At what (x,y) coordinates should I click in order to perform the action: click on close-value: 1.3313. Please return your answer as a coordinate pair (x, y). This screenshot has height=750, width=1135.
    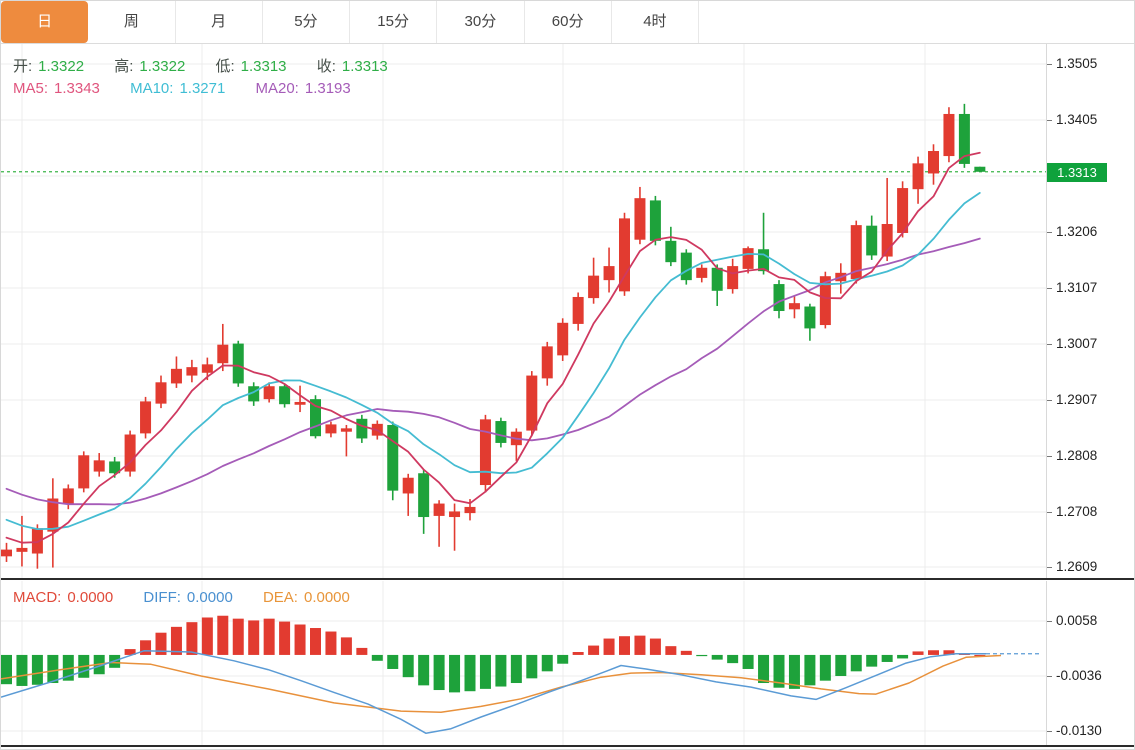
    Looking at the image, I should click on (364, 66).